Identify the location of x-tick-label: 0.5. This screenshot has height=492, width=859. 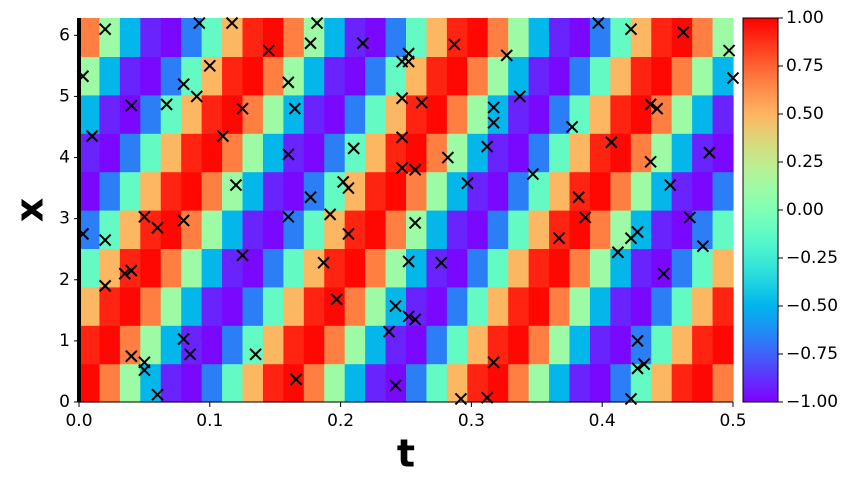
(732, 421).